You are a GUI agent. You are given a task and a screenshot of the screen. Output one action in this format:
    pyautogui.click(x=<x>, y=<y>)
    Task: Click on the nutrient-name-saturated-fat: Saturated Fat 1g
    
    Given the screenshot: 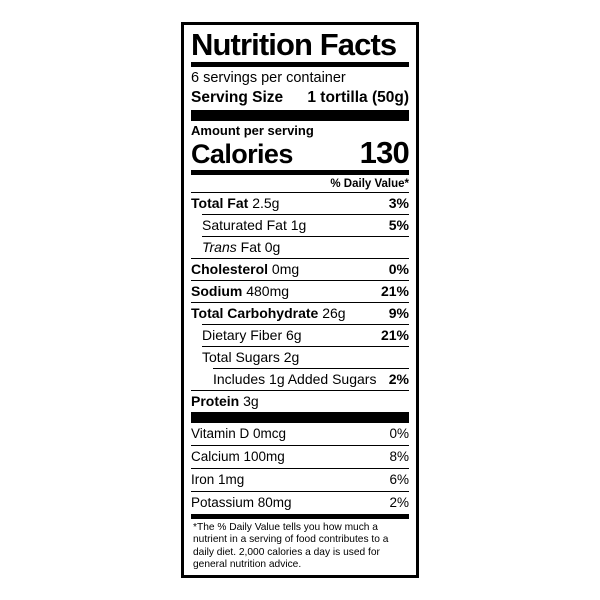 What is the action you would take?
    pyautogui.click(x=254, y=225)
    